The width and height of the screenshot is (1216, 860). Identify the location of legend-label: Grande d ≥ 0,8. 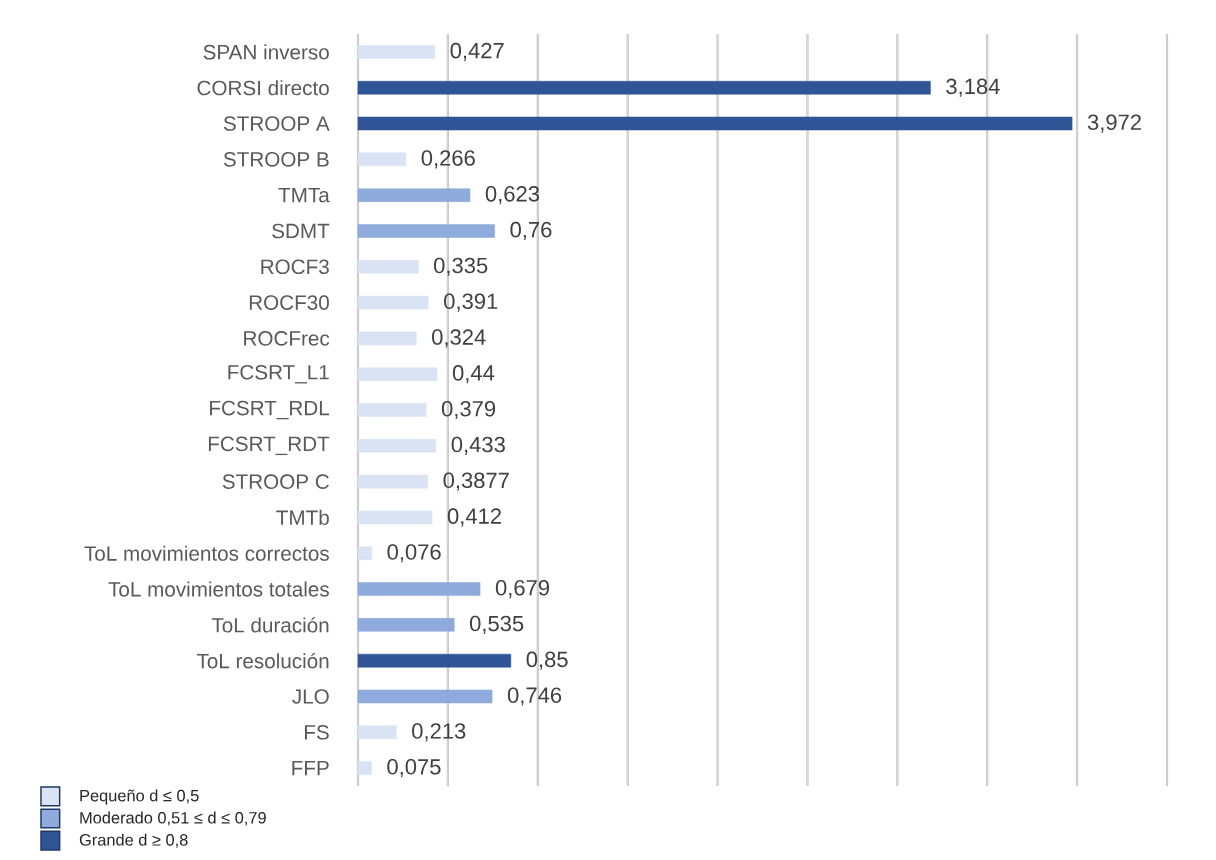
(133, 840).